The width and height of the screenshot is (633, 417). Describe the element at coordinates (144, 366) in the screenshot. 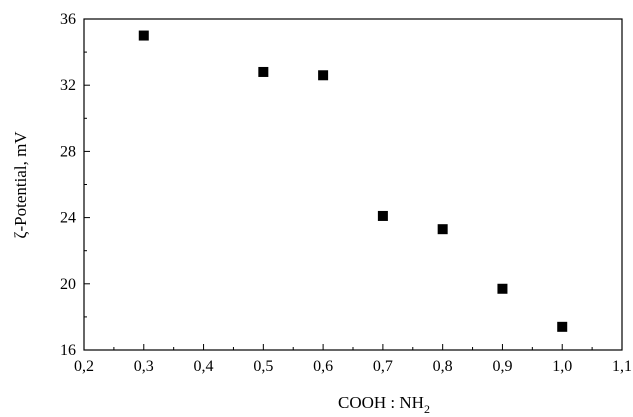

I see `x-tick-label: 0,3` at that location.